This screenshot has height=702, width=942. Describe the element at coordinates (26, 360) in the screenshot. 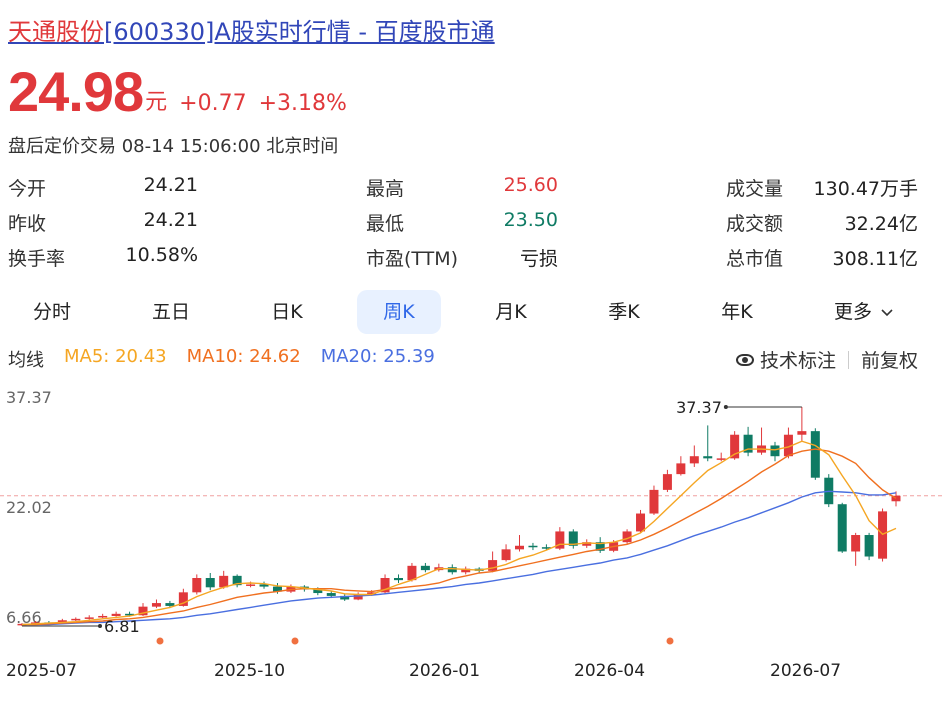

I see `ma-label: 均线` at that location.